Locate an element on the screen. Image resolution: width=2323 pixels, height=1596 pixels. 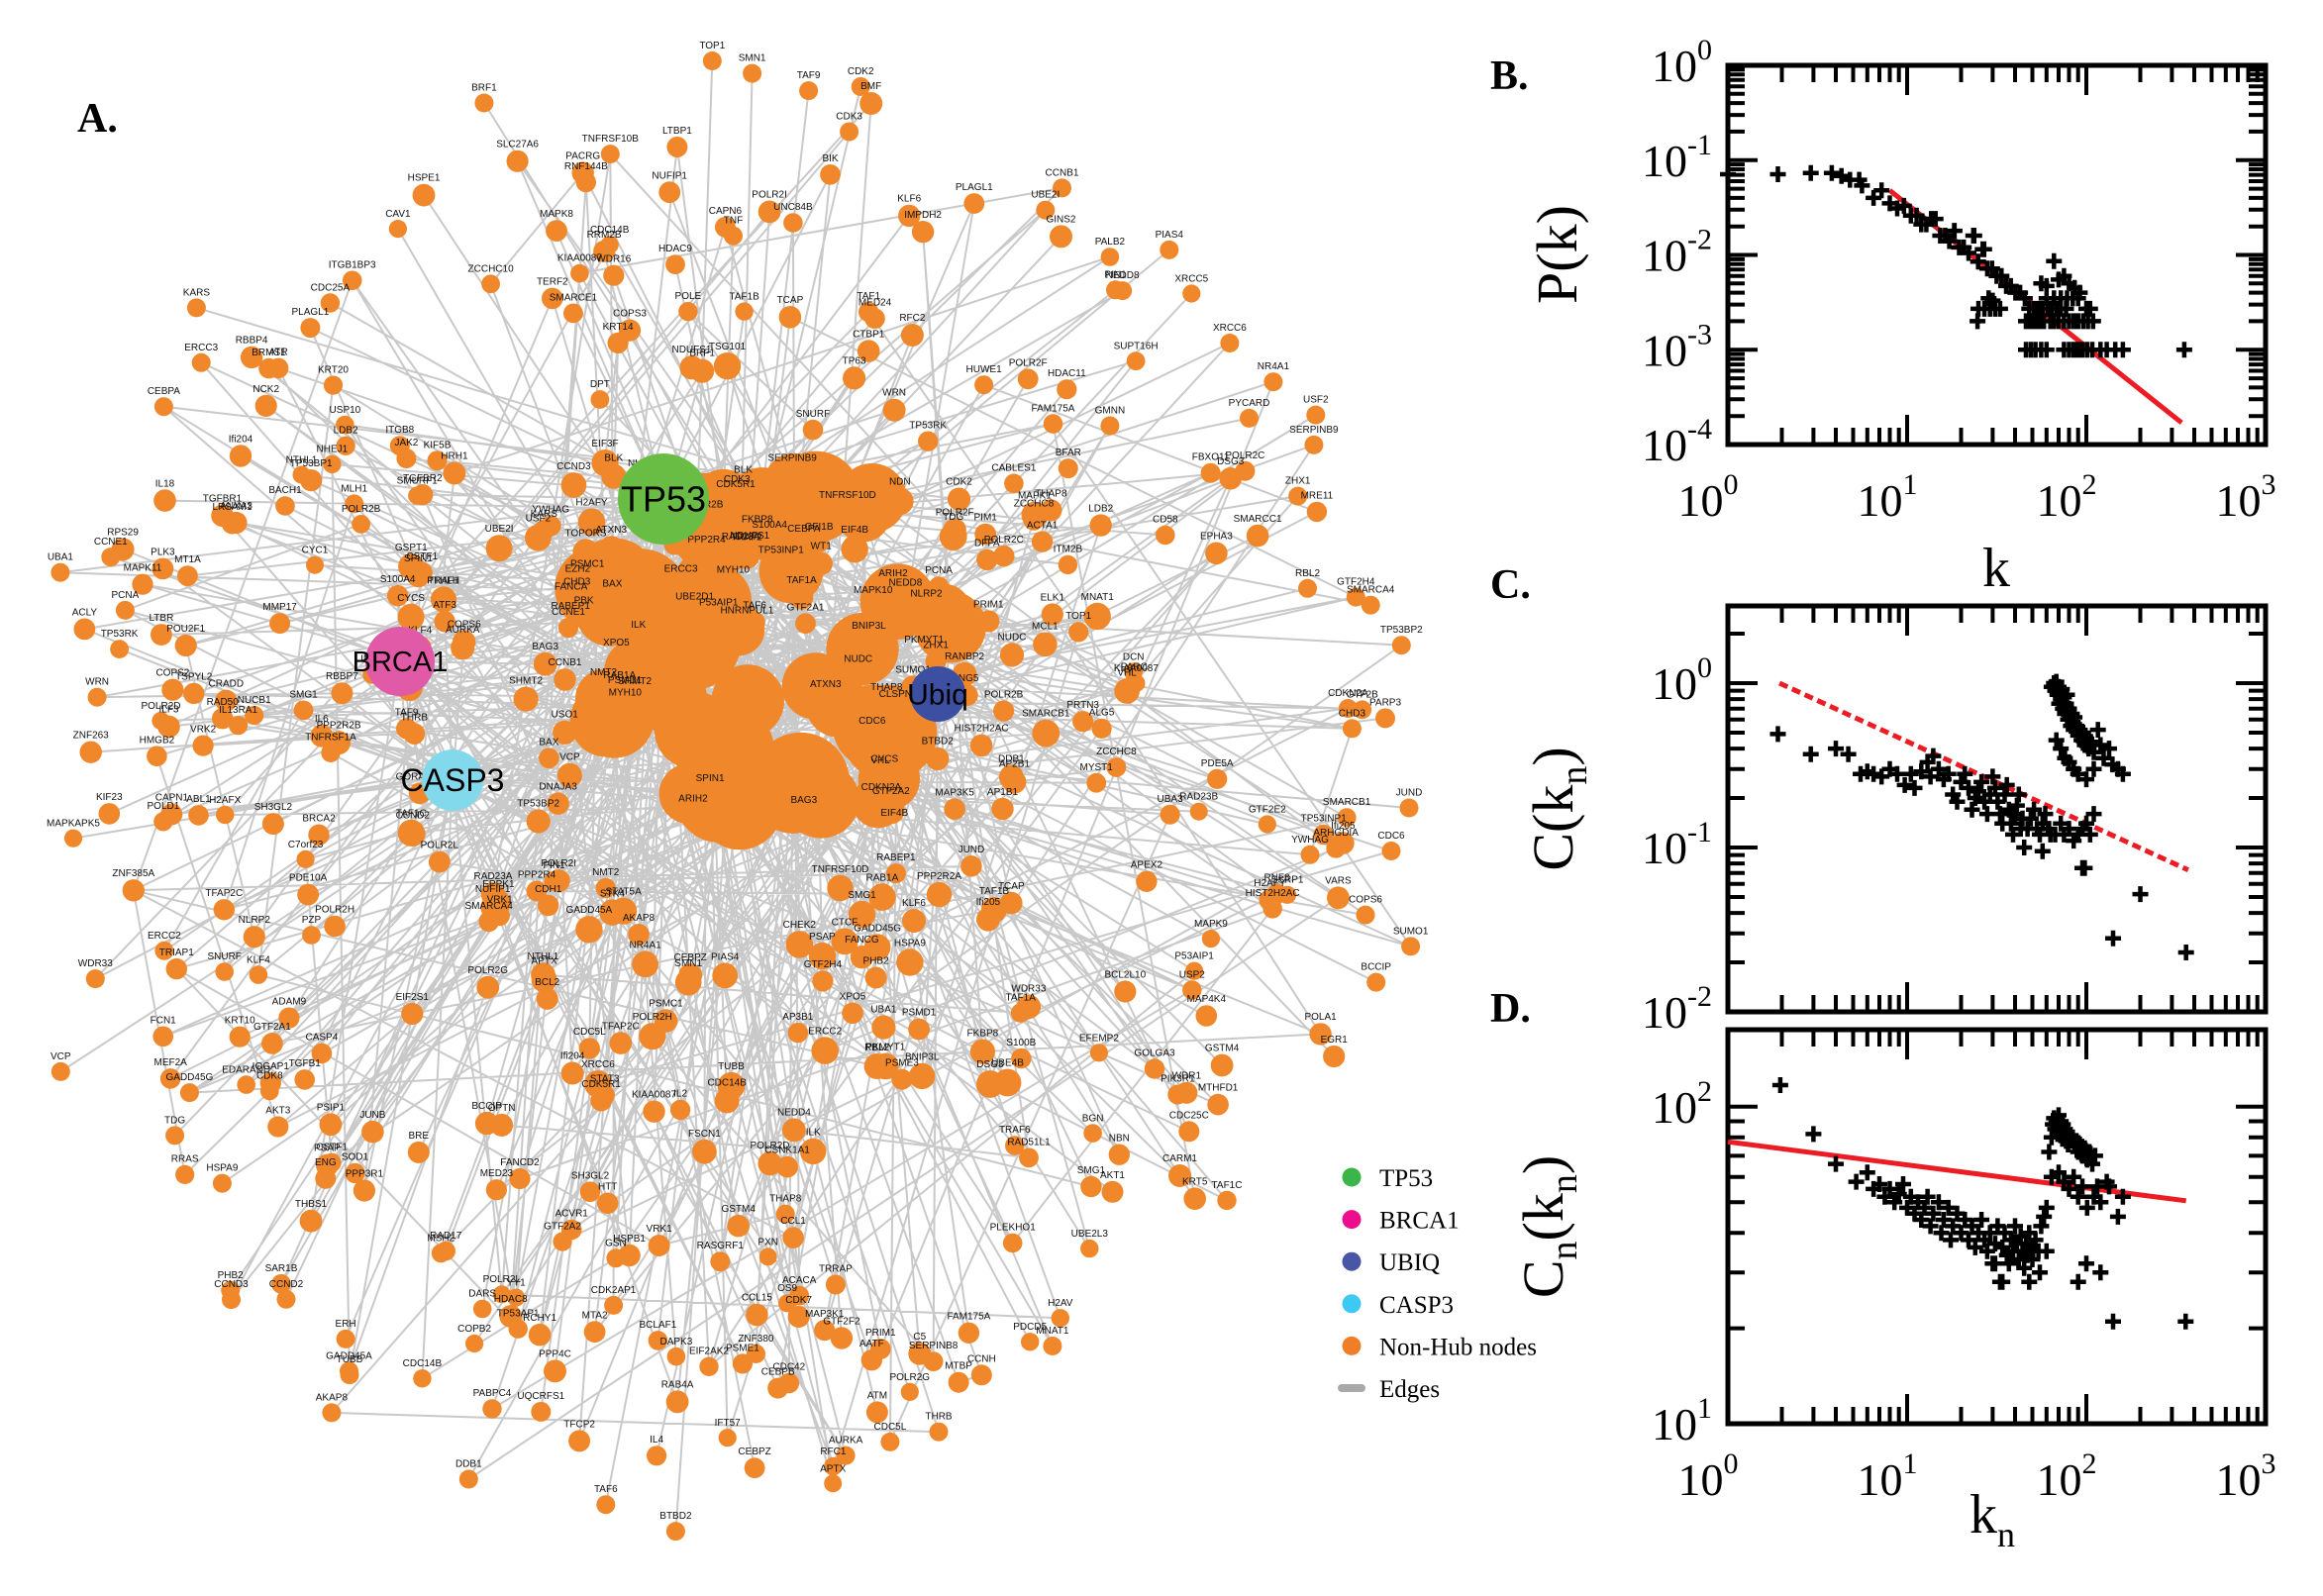
node-label: AKAP8 is located at coordinates (640, 919).